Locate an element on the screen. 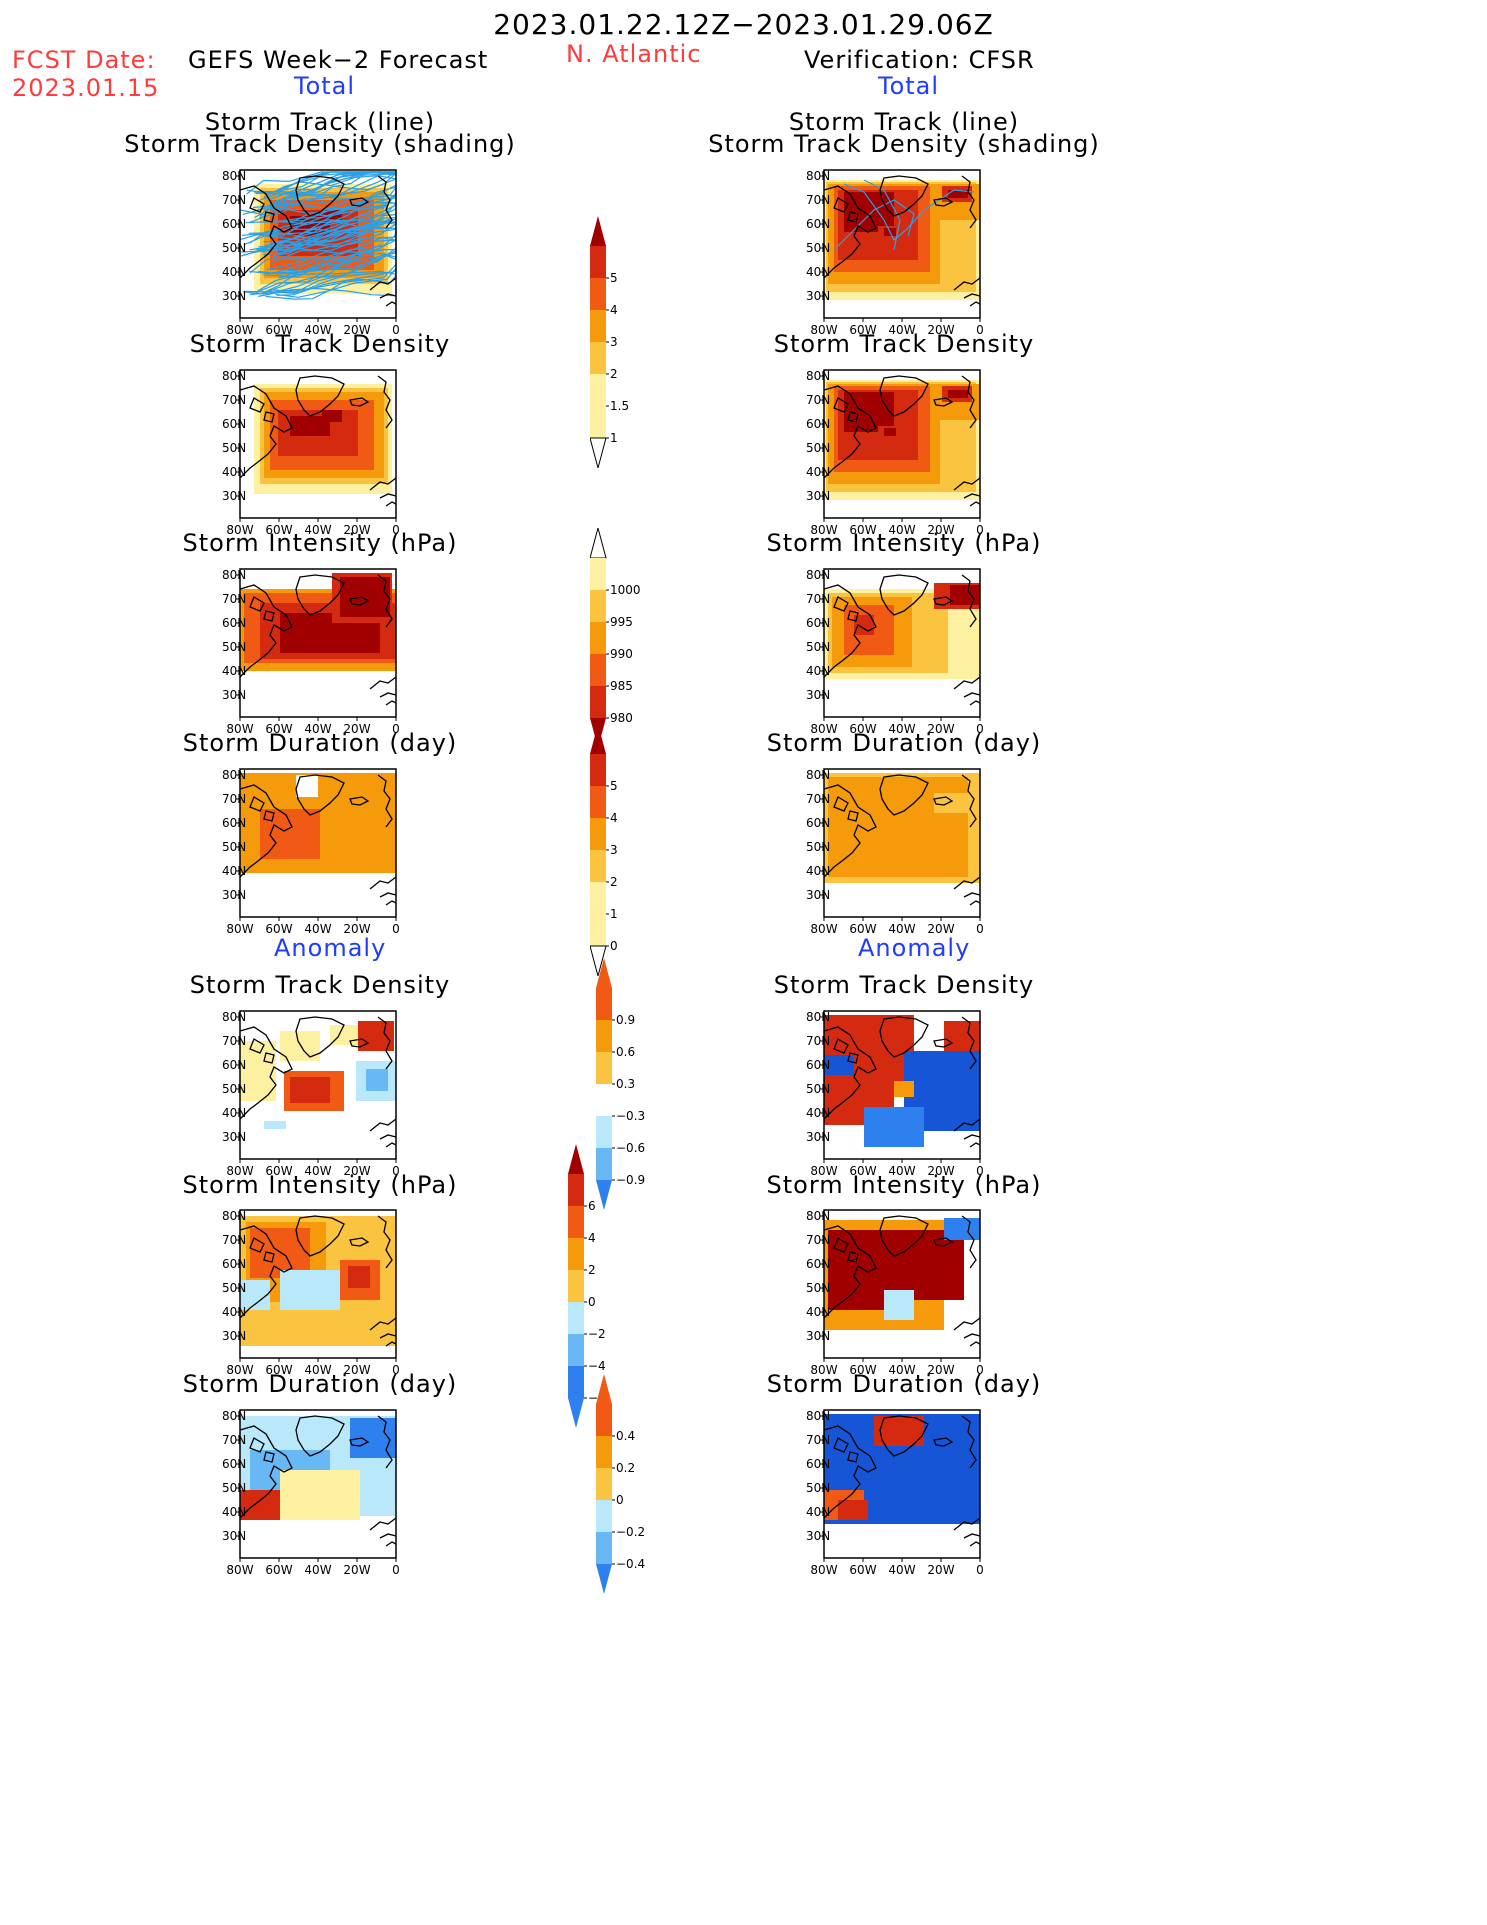 The width and height of the screenshot is (1487, 1925). colorbar-density-anomaly: 0.9 0.6 0.3 −0.3 −0.6 −0.9 is located at coordinates (631, 1086).